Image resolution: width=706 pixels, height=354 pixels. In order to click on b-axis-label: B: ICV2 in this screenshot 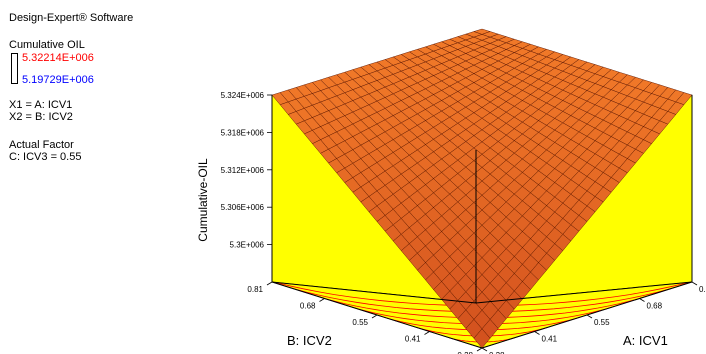, I will do `click(309, 340)`.